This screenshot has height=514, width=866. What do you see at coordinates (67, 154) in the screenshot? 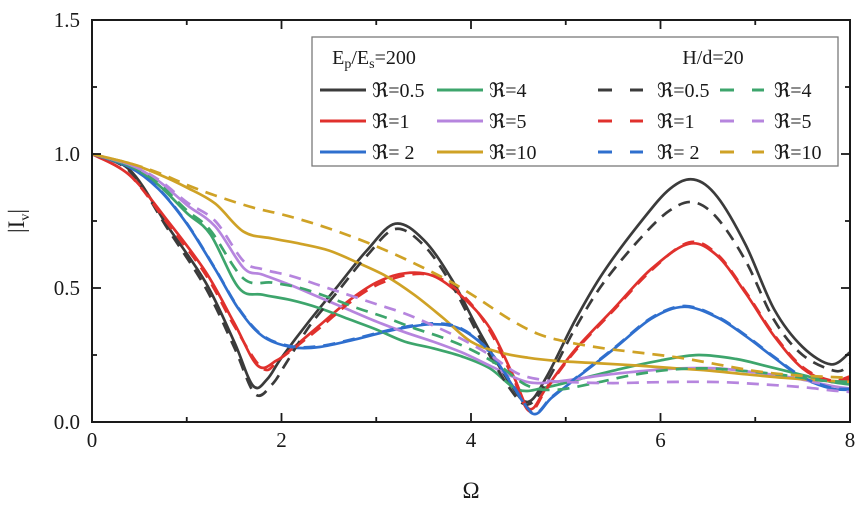
I see `y-tick-label-1.0: 1.0` at bounding box center [67, 154].